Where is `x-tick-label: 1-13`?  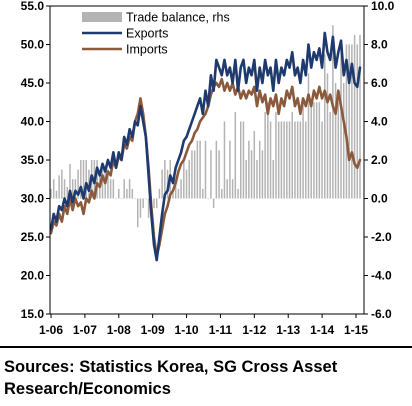
x-tick-label: 1-13 is located at coordinates (288, 330).